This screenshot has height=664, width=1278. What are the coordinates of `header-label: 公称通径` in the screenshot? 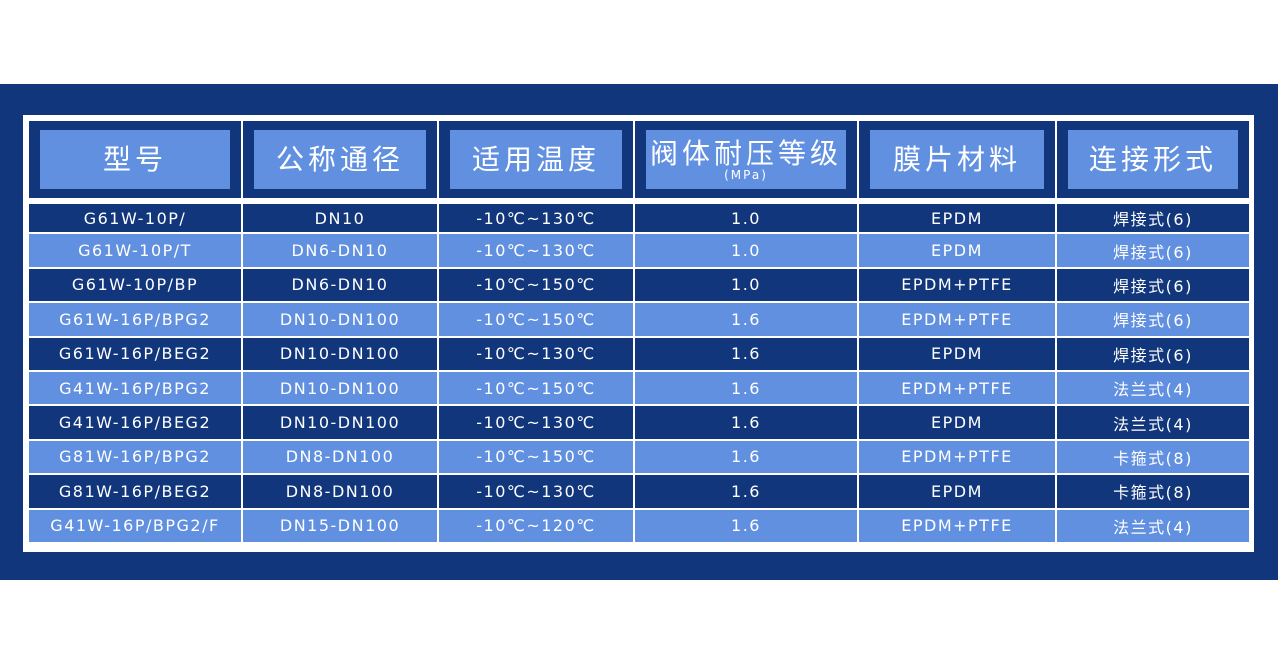 It's located at (339, 159).